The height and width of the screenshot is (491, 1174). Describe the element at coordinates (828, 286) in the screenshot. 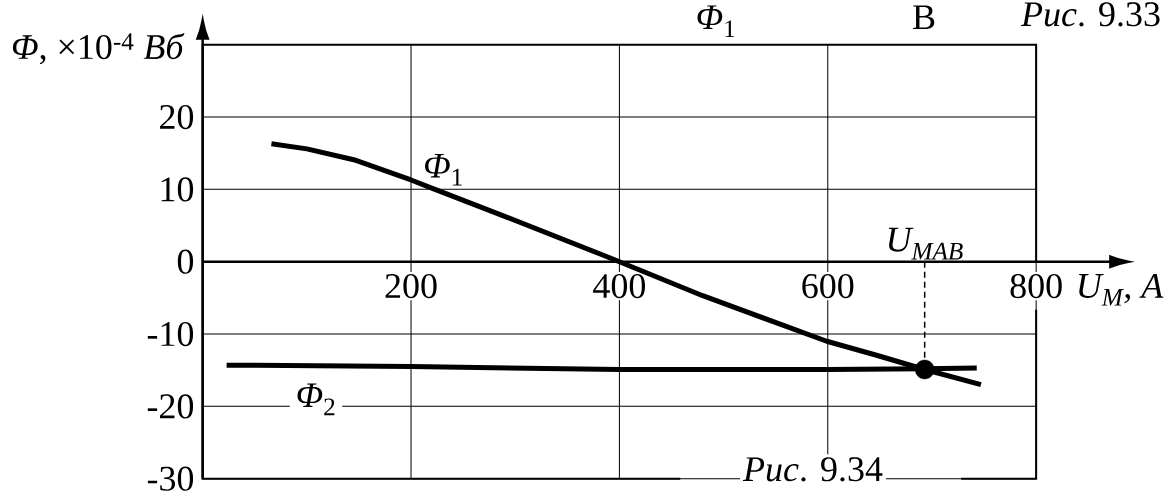

I see `x-tick-label: 600` at that location.